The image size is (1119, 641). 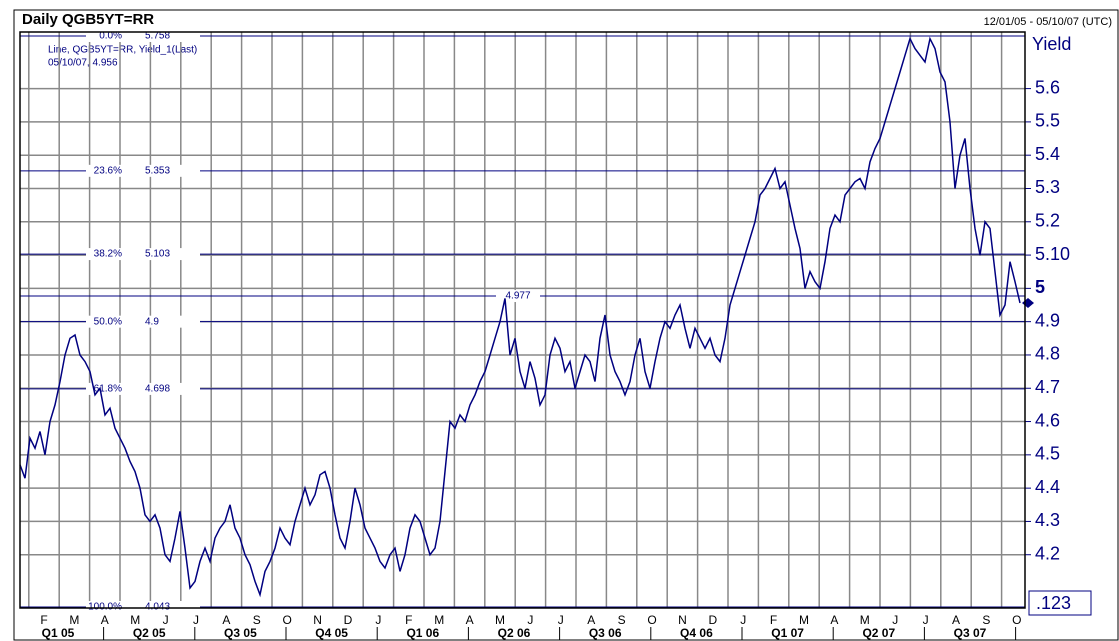 I want to click on fib-pct: 38.2%, so click(x=108, y=254).